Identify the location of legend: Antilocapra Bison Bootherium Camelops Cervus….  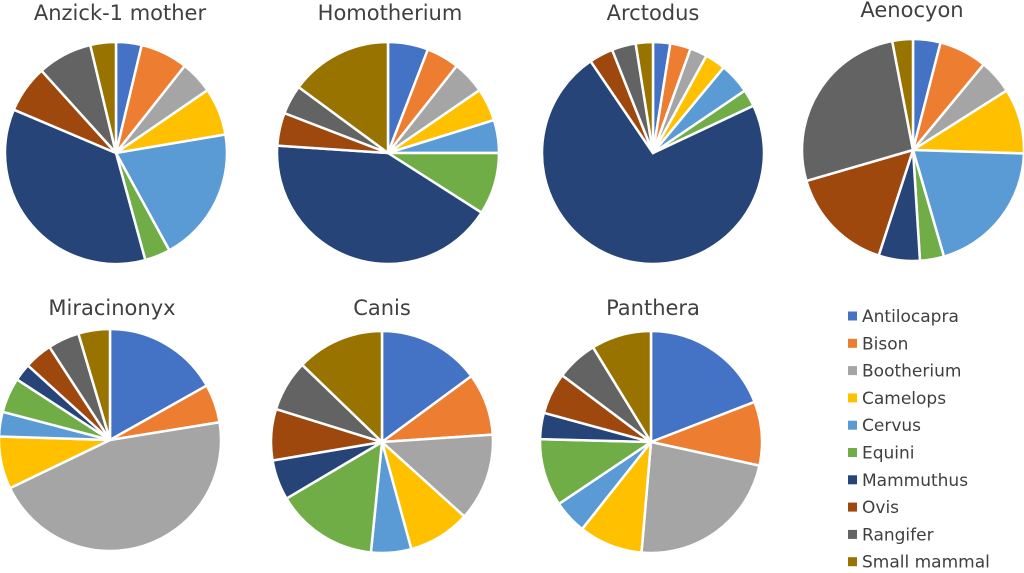
(919, 440).